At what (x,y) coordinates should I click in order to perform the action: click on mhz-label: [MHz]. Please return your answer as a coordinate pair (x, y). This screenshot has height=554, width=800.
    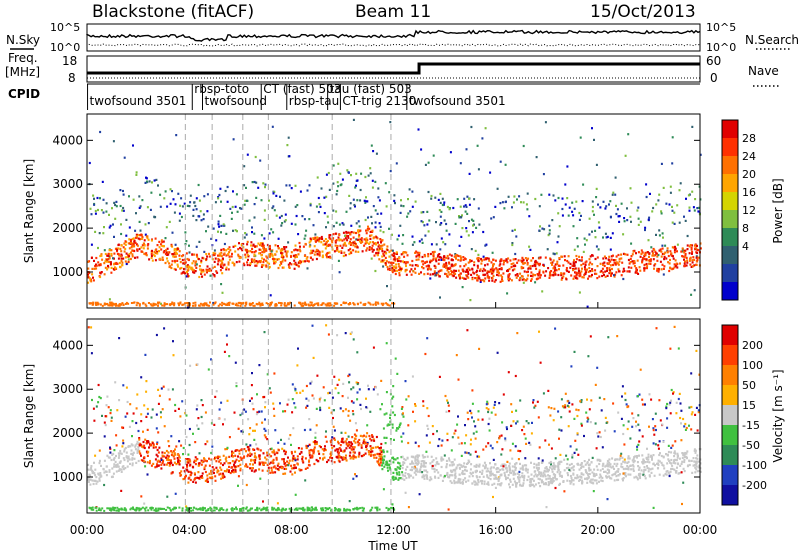
    Looking at the image, I should click on (22, 72).